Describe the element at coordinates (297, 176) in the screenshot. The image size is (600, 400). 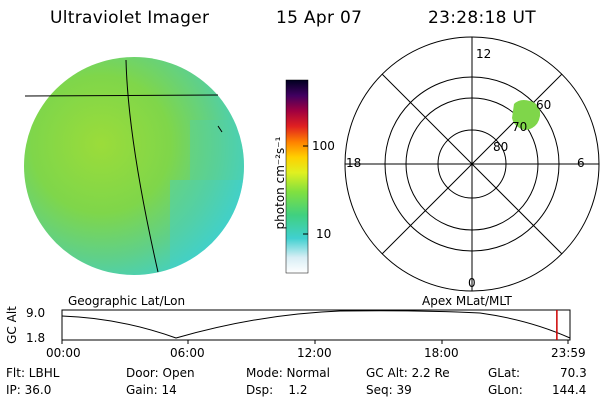
I see `colorbar` at that location.